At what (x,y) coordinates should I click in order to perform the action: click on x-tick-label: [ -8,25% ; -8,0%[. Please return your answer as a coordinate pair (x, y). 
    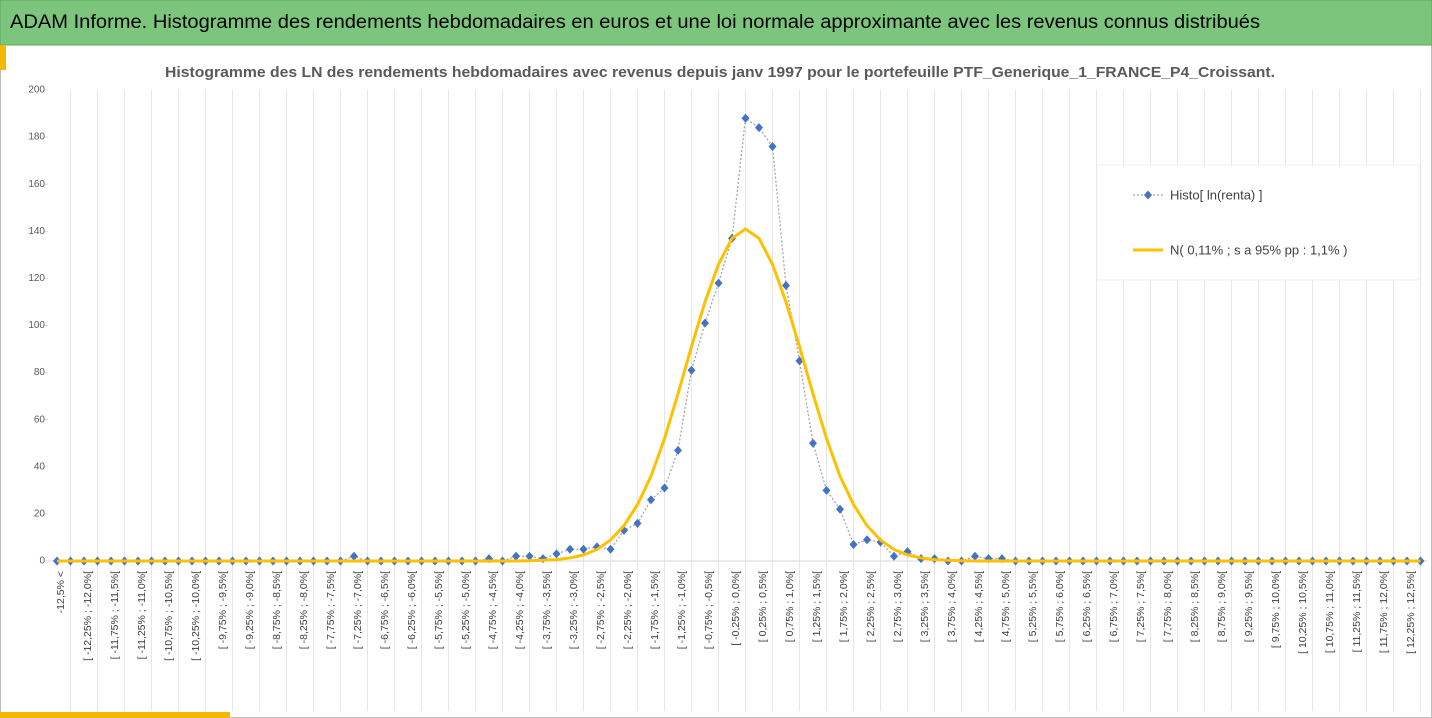
    Looking at the image, I should click on (304, 610).